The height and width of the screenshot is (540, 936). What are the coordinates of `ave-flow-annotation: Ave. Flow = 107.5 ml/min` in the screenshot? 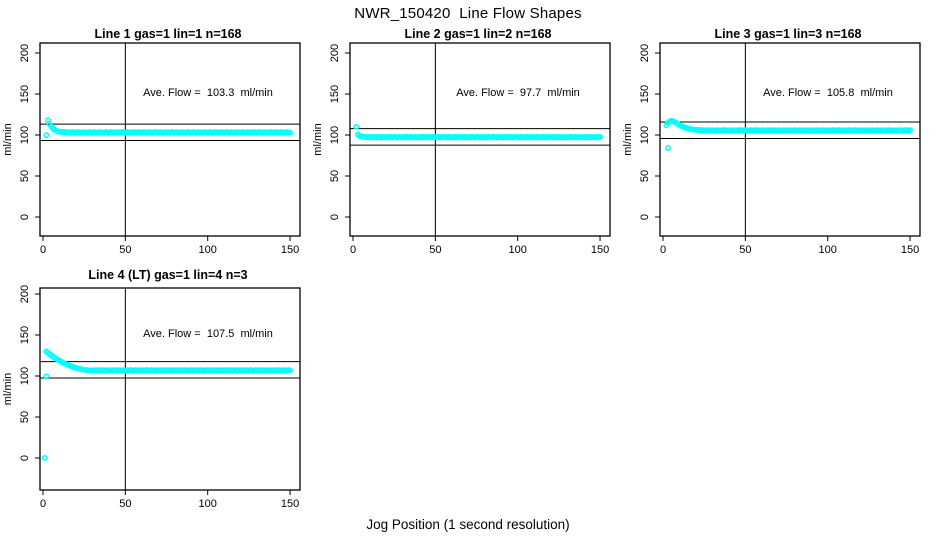 It's located at (208, 334).